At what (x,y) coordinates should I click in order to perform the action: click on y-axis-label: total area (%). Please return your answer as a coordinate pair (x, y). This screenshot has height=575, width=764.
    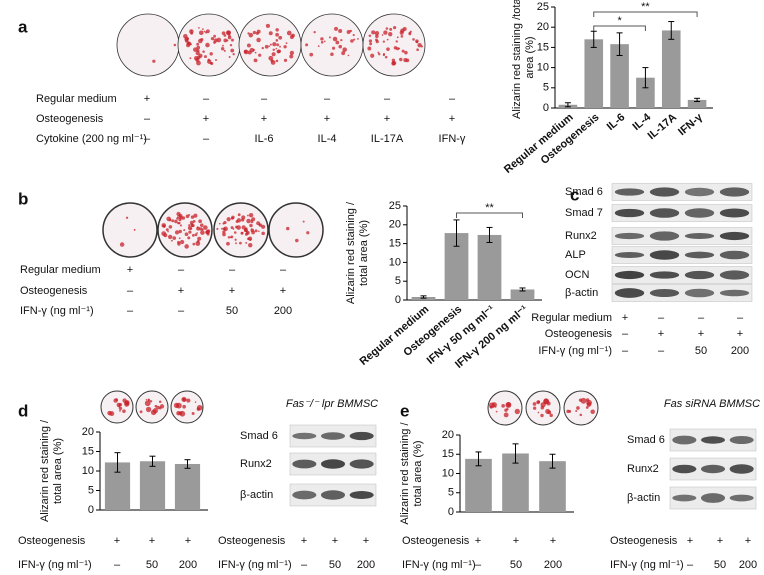
    Looking at the image, I should click on (418, 473).